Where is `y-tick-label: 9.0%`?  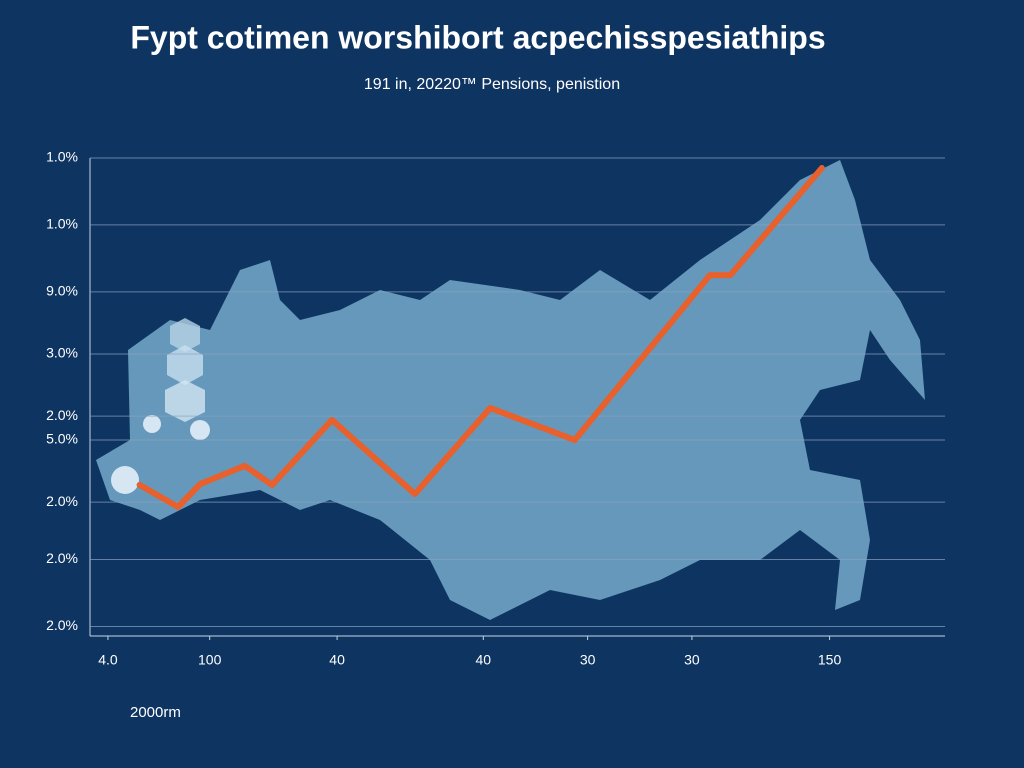 y-tick-label: 9.0% is located at coordinates (62, 291).